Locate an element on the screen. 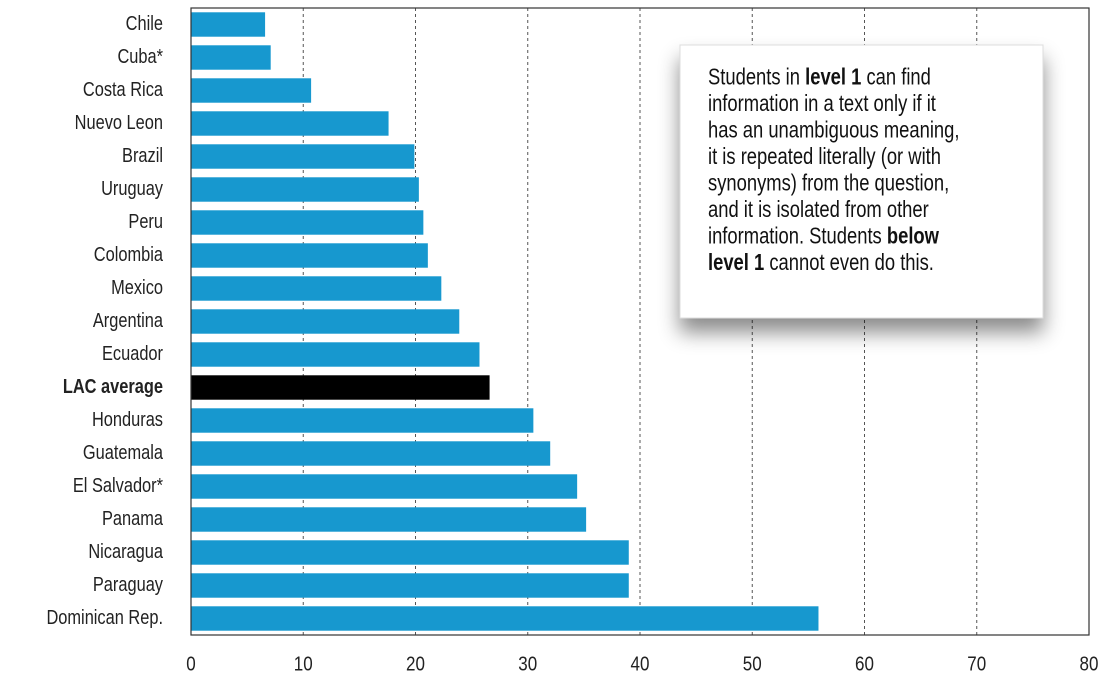 Image resolution: width=1107 pixels, height=681 pixels. annotation-line: Students in level 1 can find is located at coordinates (819, 76).